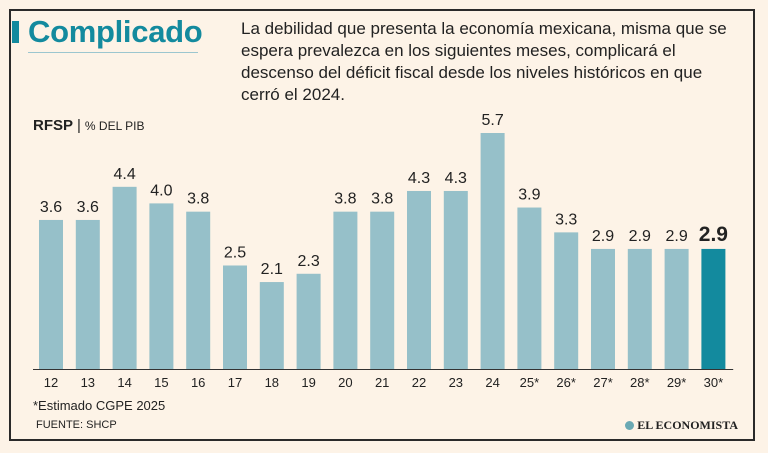 This screenshot has width=768, height=453. What do you see at coordinates (677, 382) in the screenshot?
I see `x-tick-label: 29*` at bounding box center [677, 382].